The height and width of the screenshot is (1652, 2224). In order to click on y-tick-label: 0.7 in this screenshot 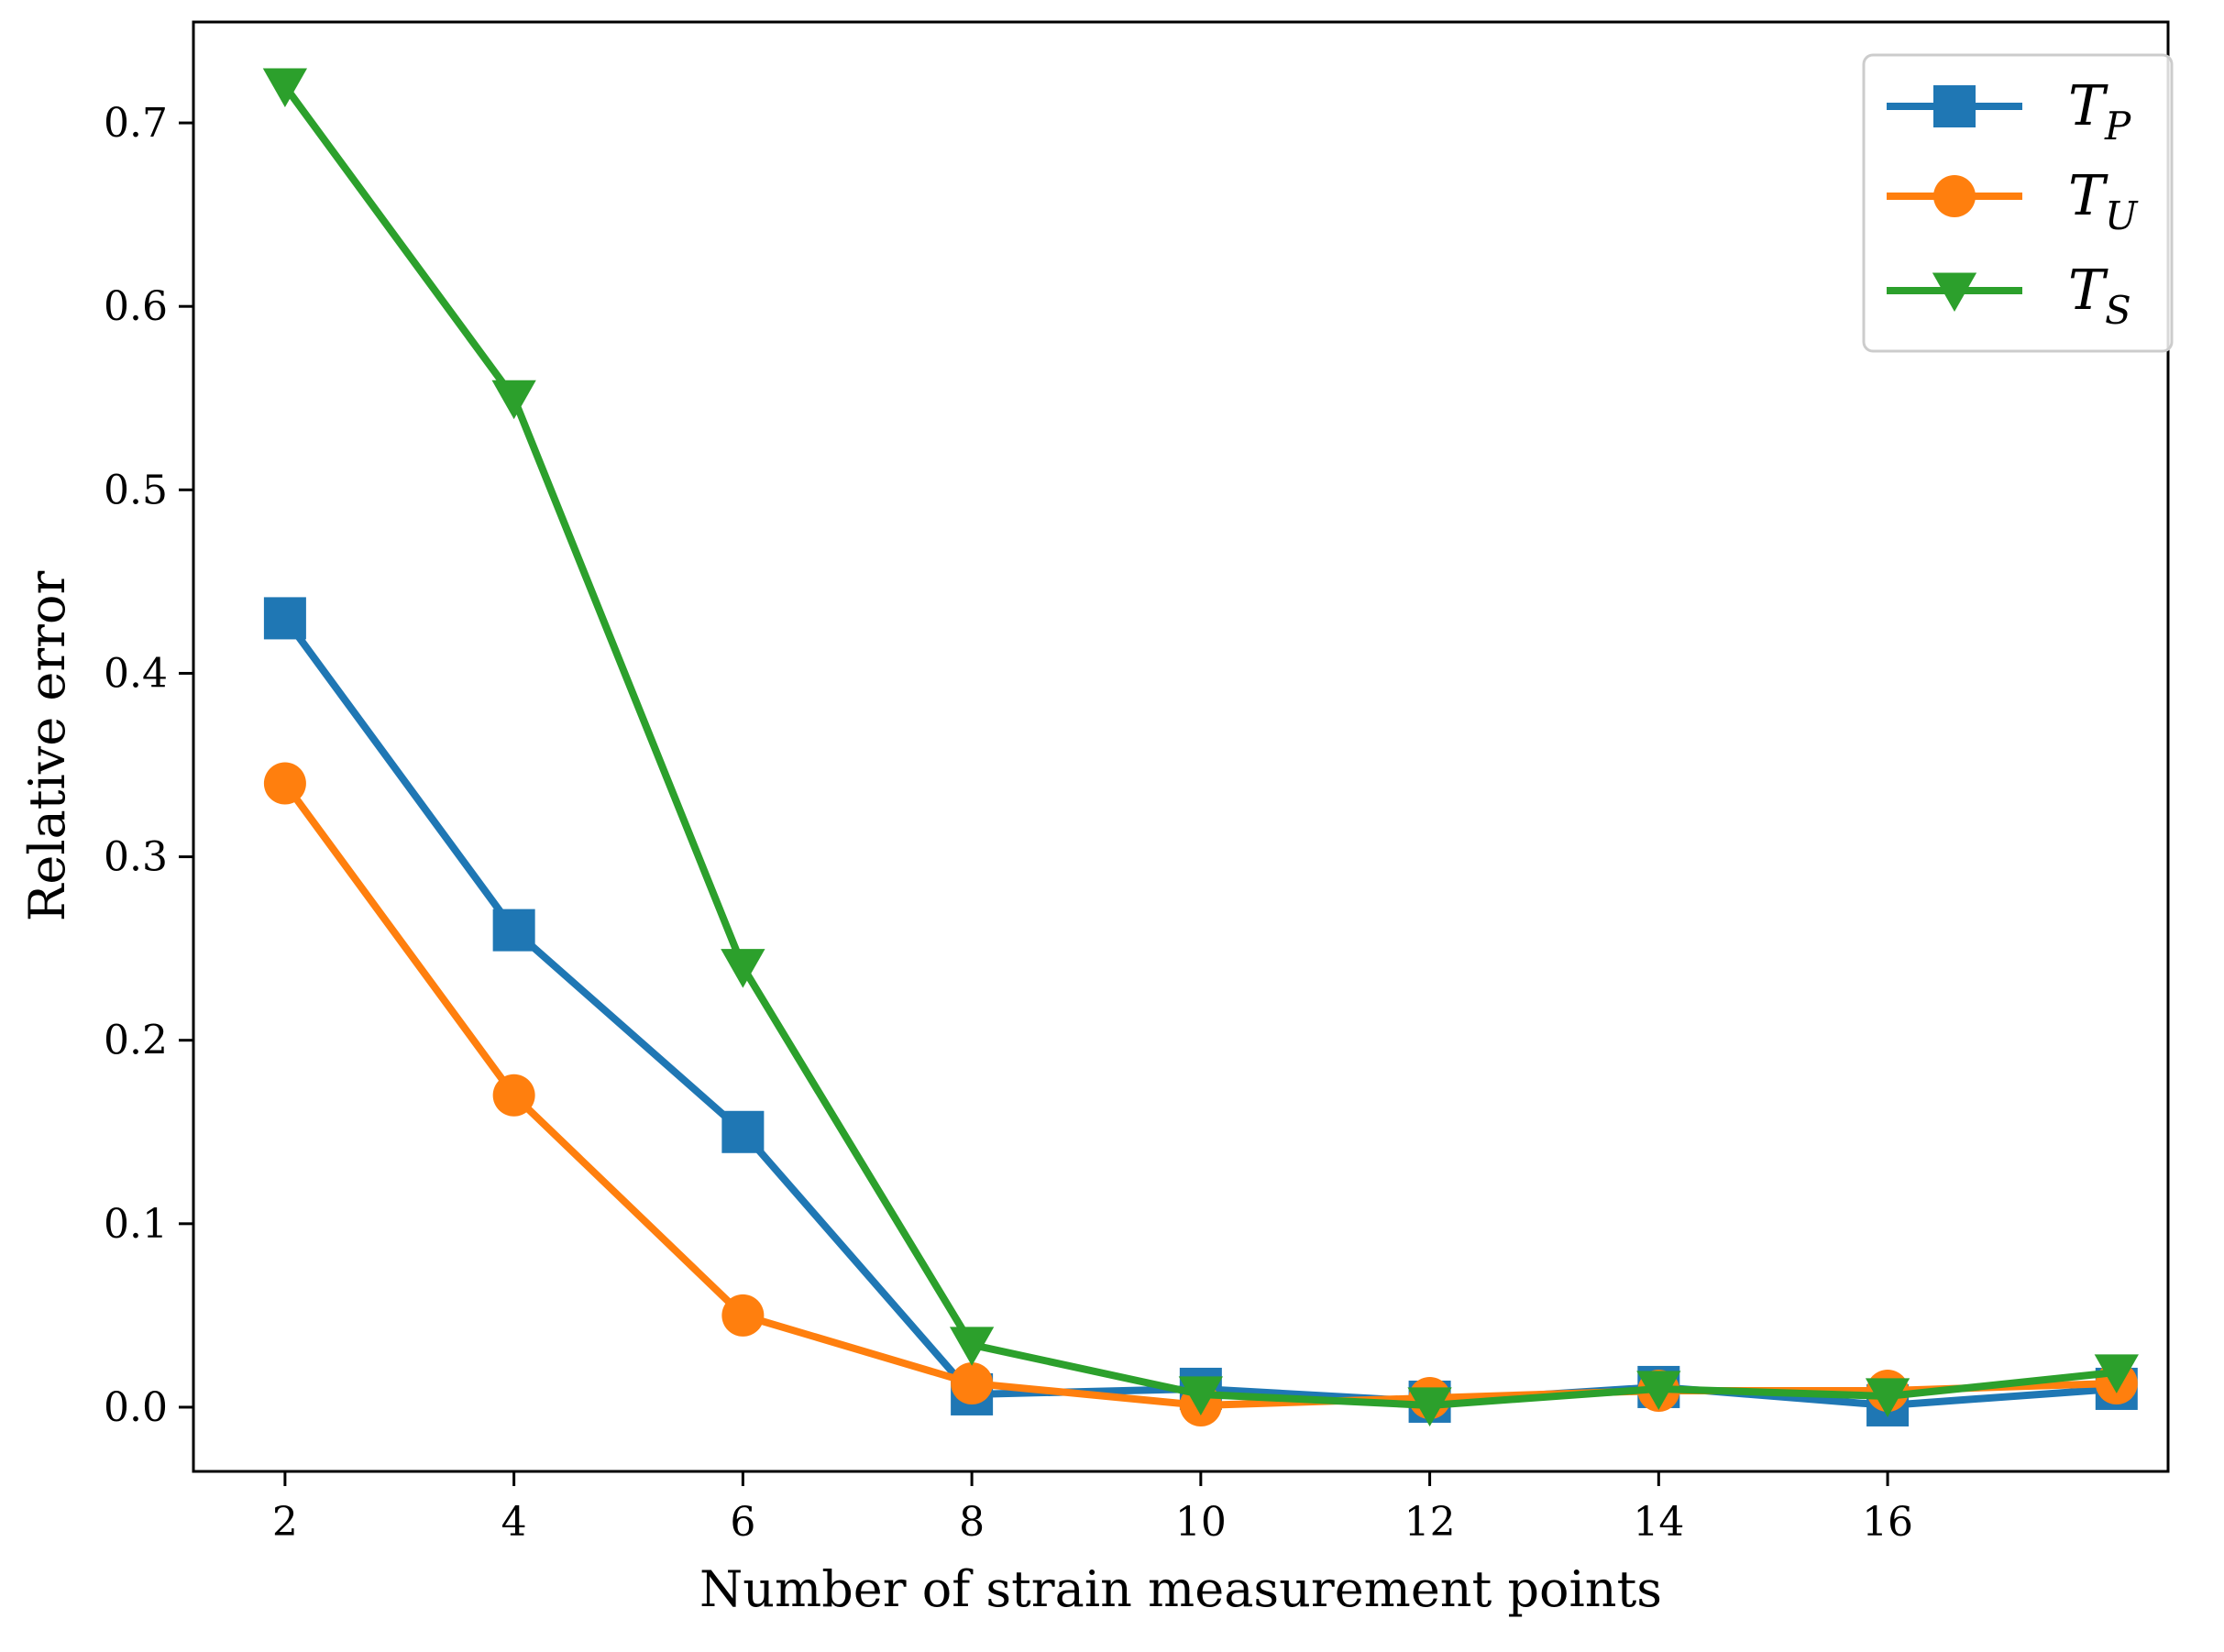, I will do `click(136, 123)`.